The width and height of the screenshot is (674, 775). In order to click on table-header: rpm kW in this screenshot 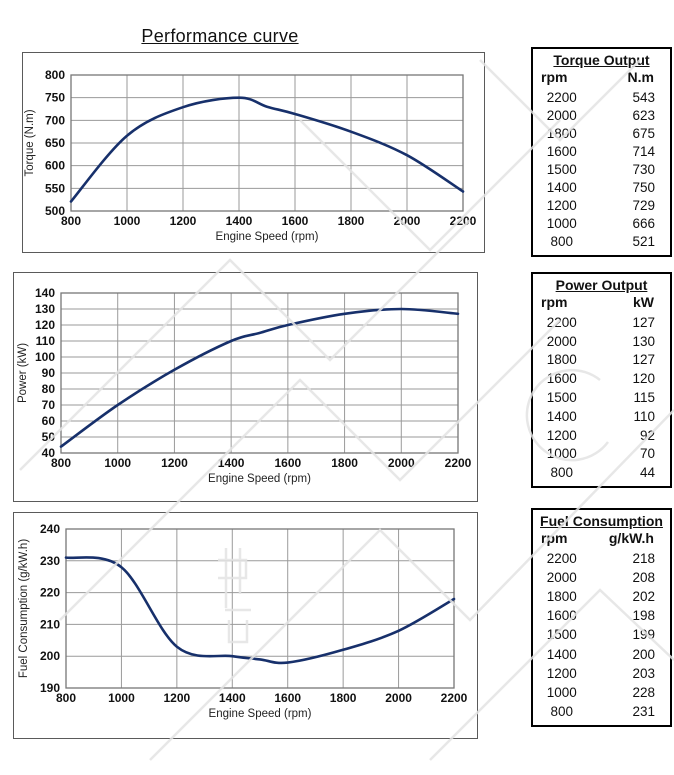, I will do `click(601, 302)`.